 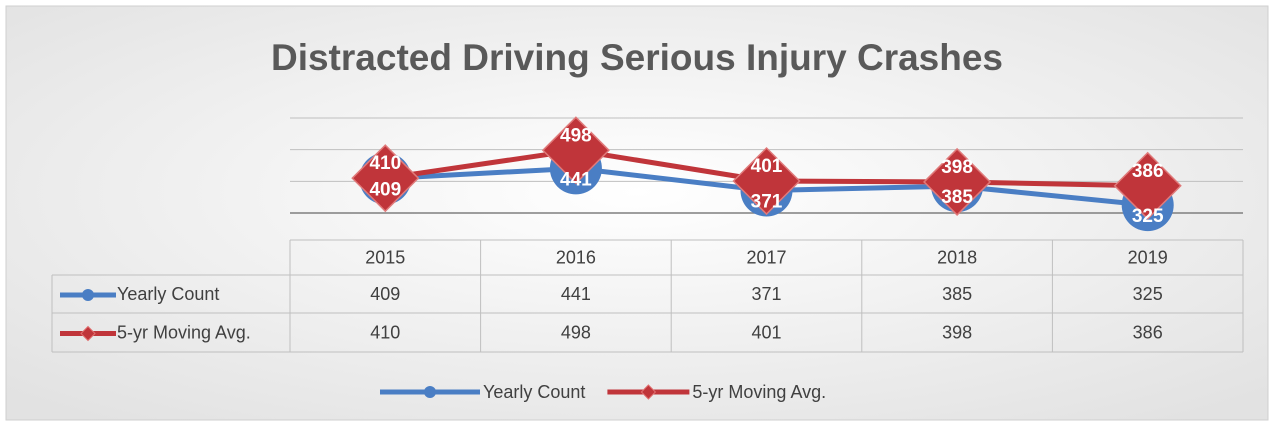 What do you see at coordinates (1148, 332) in the screenshot?
I see `table-cell: 386` at bounding box center [1148, 332].